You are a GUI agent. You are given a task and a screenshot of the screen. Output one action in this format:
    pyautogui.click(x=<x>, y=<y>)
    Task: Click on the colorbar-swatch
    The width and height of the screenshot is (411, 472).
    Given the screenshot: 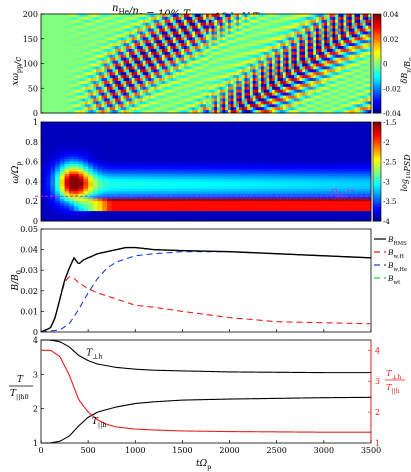 What is the action you would take?
    pyautogui.click(x=377, y=61)
    